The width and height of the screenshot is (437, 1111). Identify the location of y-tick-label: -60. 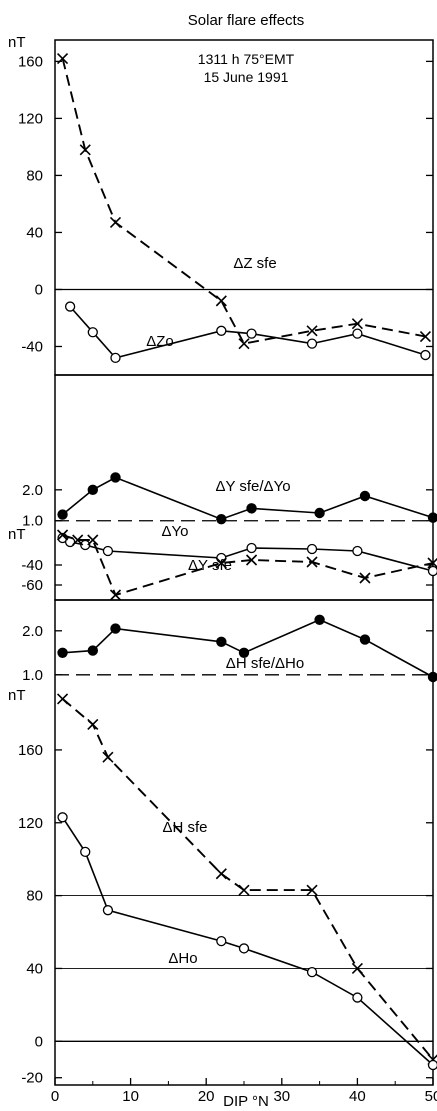
(32, 585).